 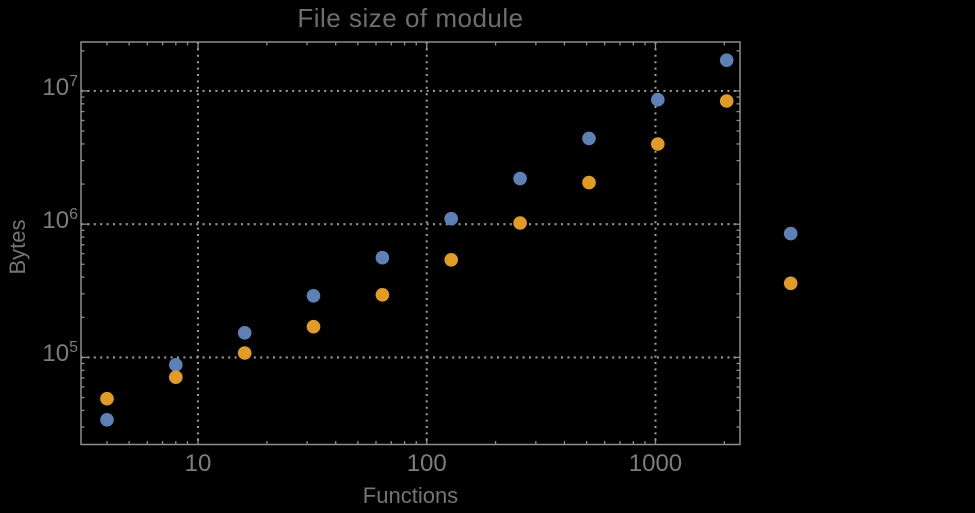 I want to click on x-tick-label: 100, so click(x=426, y=463).